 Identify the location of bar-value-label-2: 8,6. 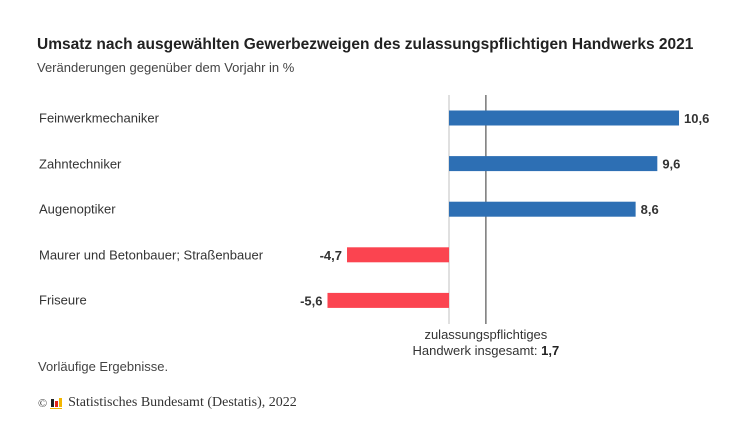
(650, 209).